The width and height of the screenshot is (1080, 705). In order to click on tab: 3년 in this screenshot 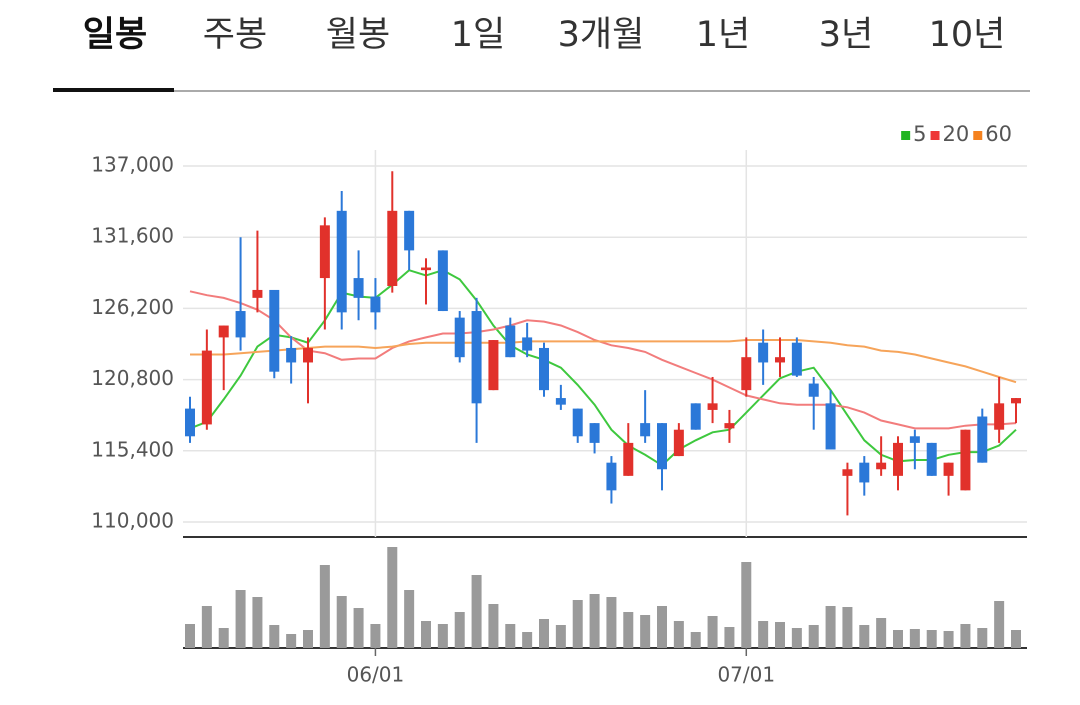, I will do `click(846, 35)`.